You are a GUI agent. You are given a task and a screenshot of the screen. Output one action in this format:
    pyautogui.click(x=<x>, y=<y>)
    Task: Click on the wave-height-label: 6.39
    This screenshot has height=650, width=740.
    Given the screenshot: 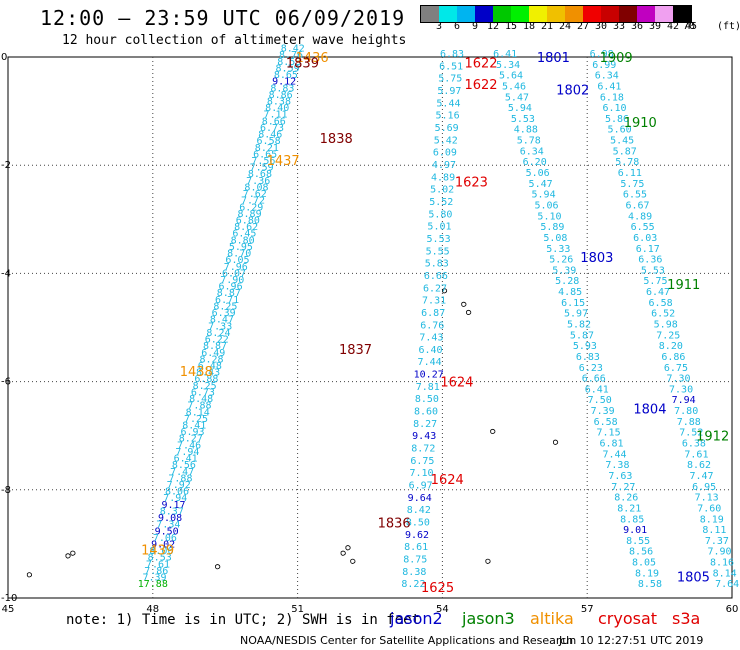 What is the action you would take?
    pyautogui.click(x=224, y=313)
    